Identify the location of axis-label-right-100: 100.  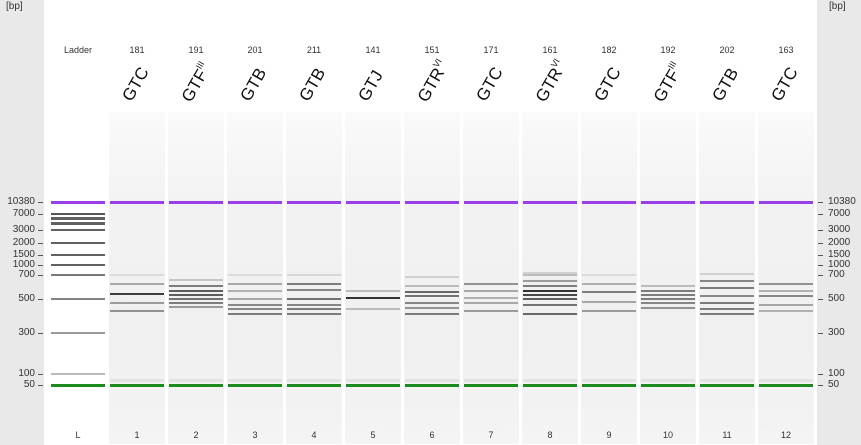
(836, 373).